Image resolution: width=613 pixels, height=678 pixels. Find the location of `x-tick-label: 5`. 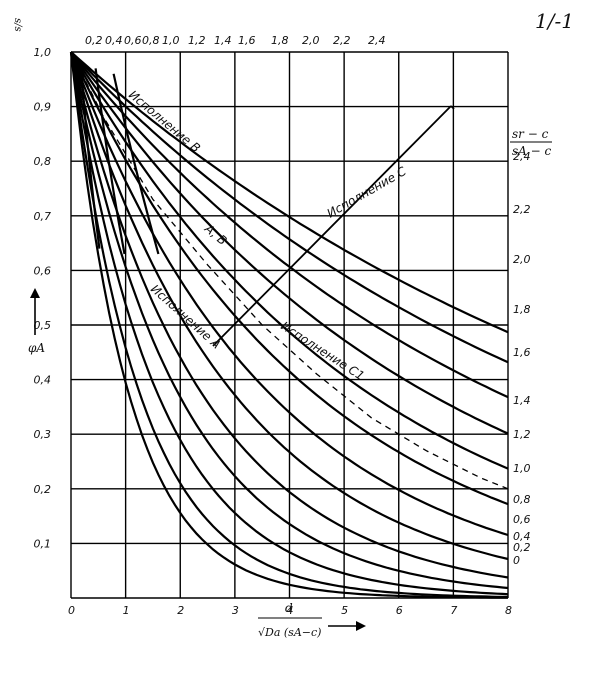

x-tick-label: 5 is located at coordinates (344, 610).